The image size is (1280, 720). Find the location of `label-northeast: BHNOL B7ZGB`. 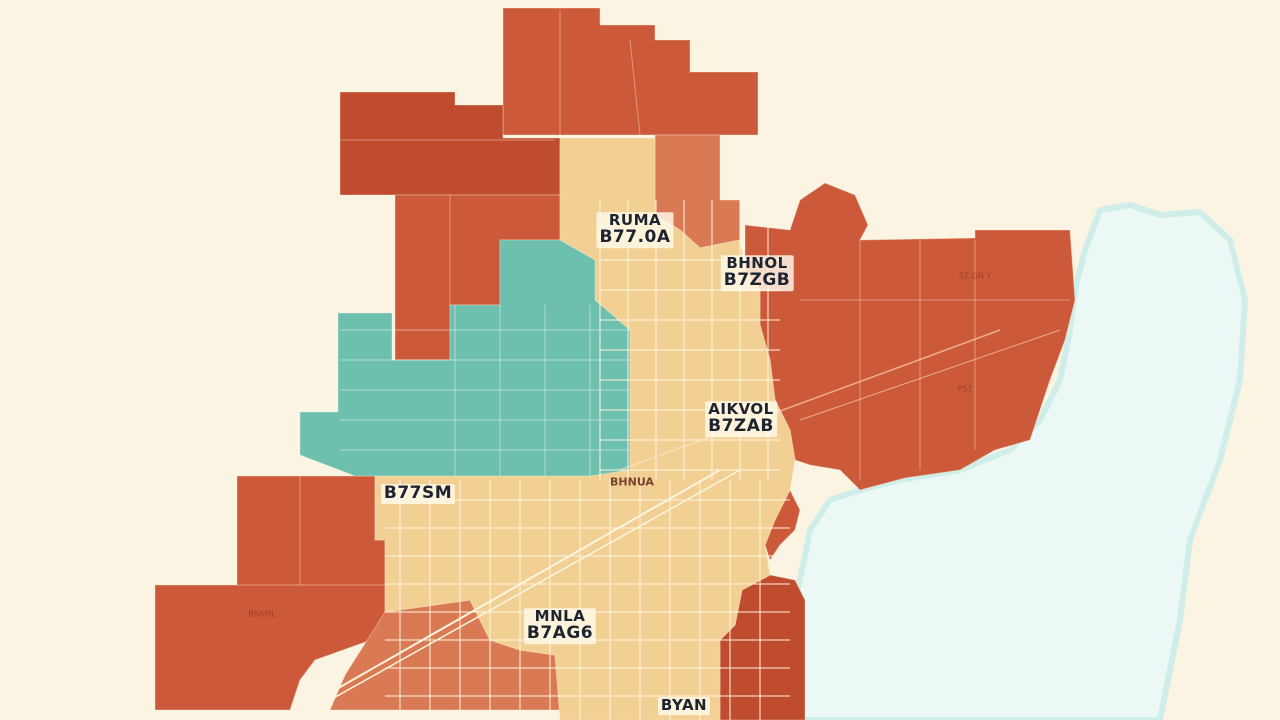

label-northeast: BHNOL B7ZGB is located at coordinates (757, 273).